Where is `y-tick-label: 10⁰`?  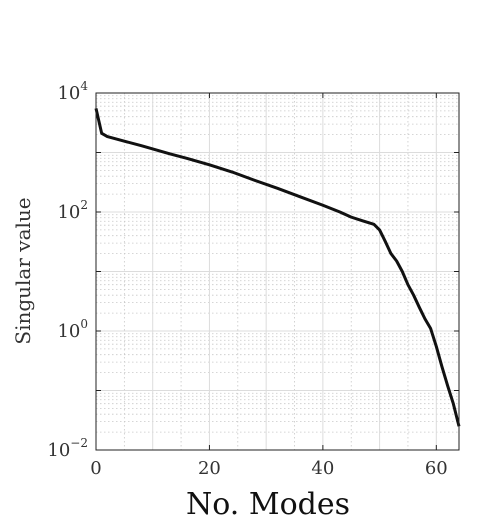
y-tick-label: 10⁰ is located at coordinates (72, 329).